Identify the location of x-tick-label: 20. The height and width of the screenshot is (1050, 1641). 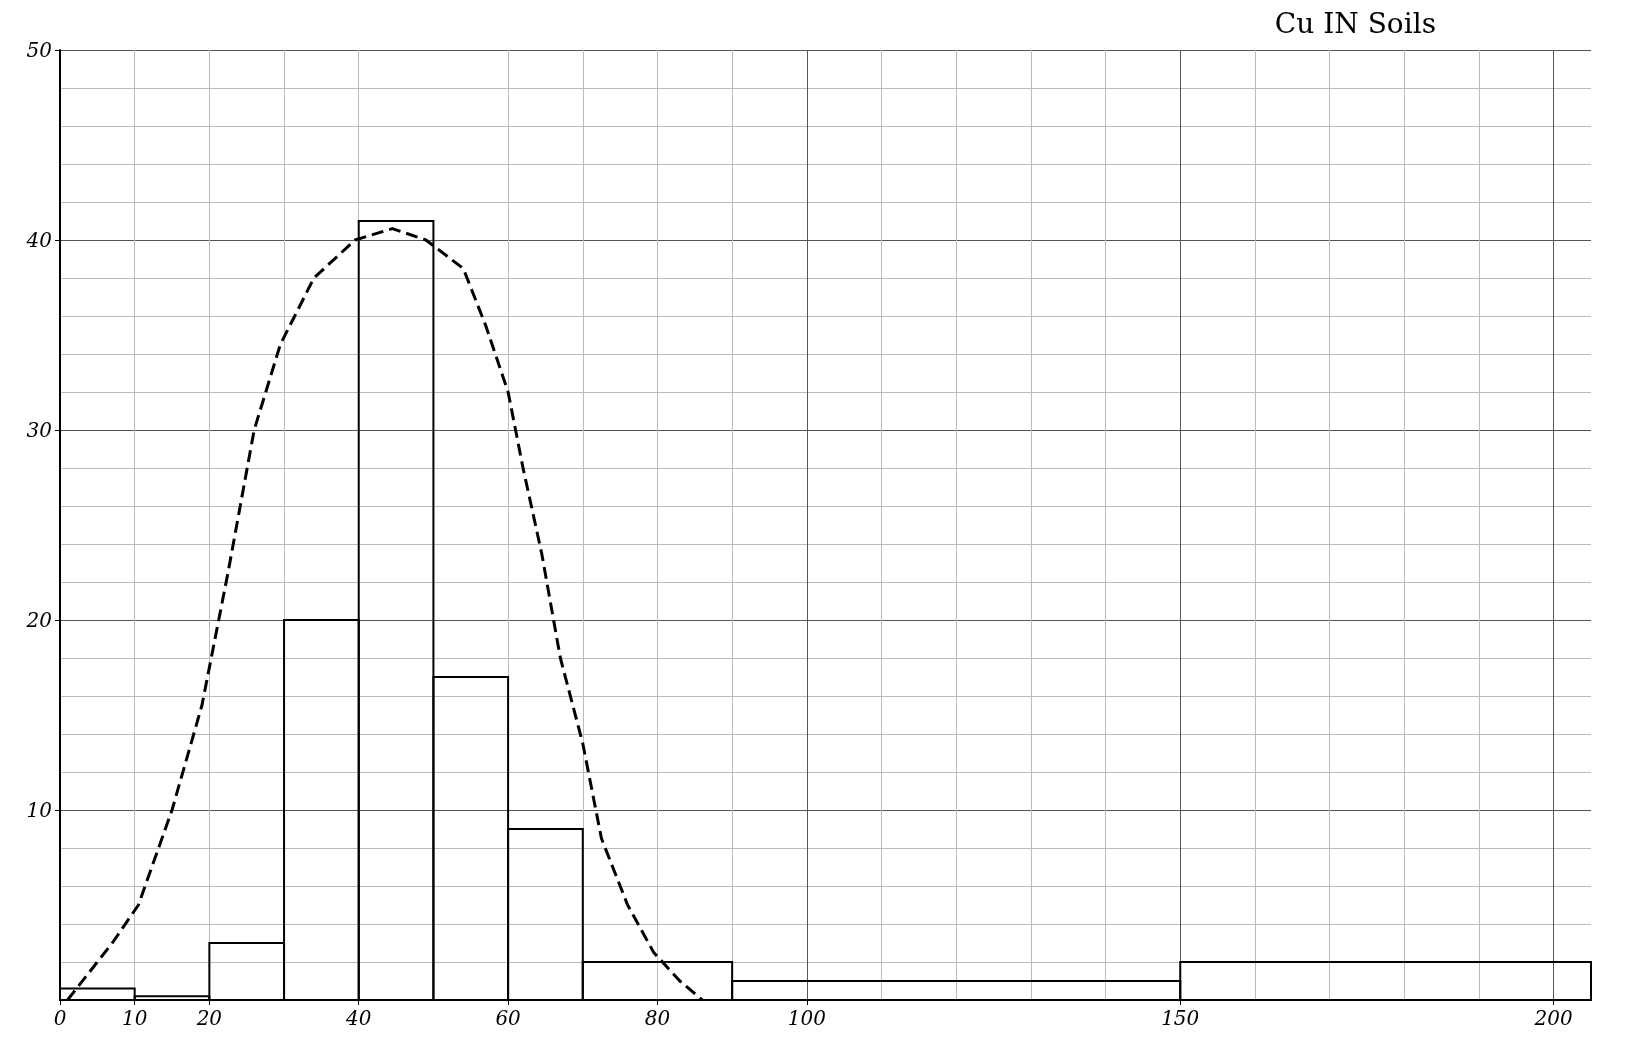
(209, 1018).